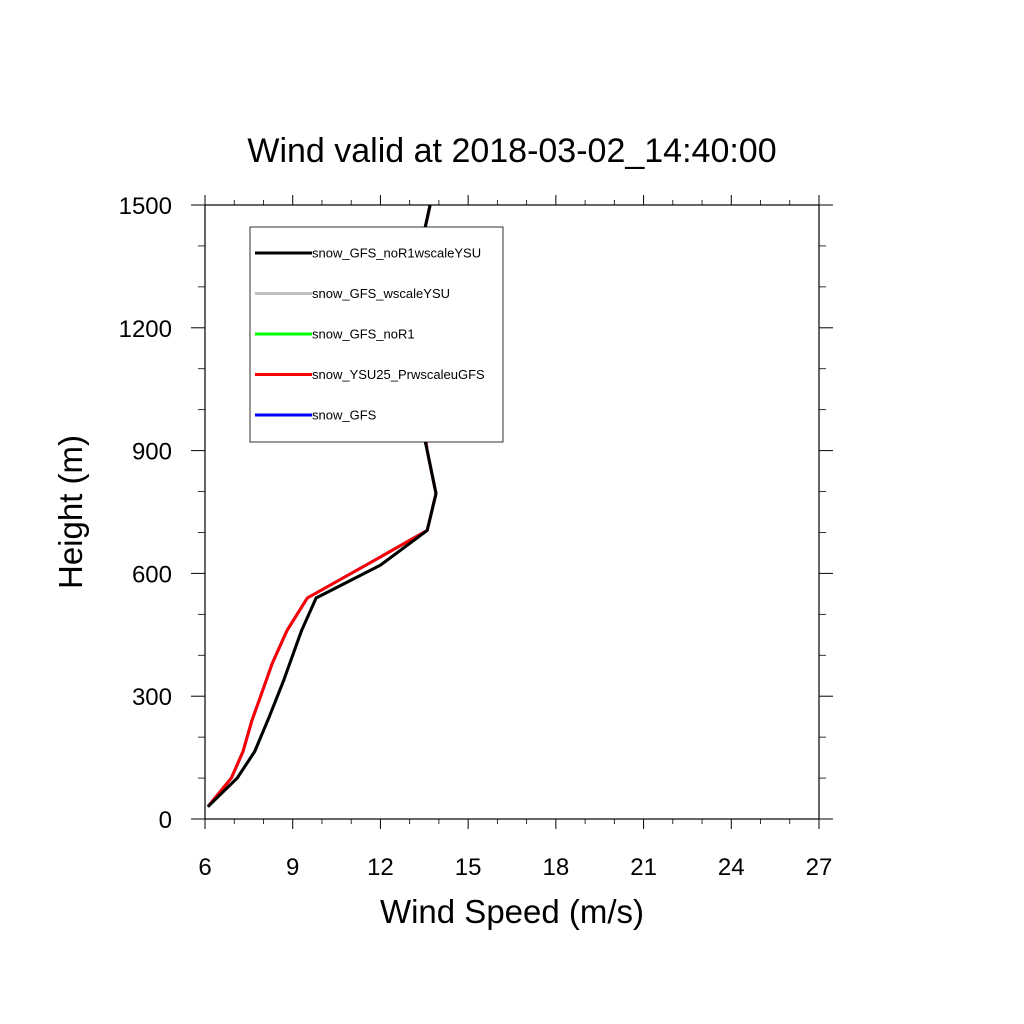  What do you see at coordinates (152, 574) in the screenshot?
I see `y-tick-label: 600` at bounding box center [152, 574].